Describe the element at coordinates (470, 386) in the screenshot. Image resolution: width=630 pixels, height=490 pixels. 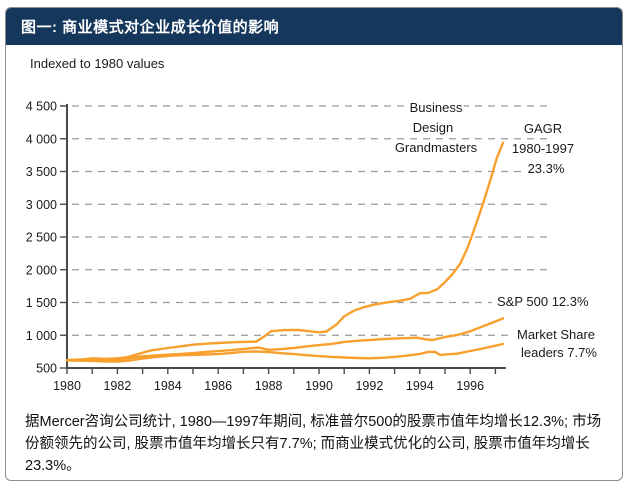
I see `x-tick-label-1996: 1996` at that location.